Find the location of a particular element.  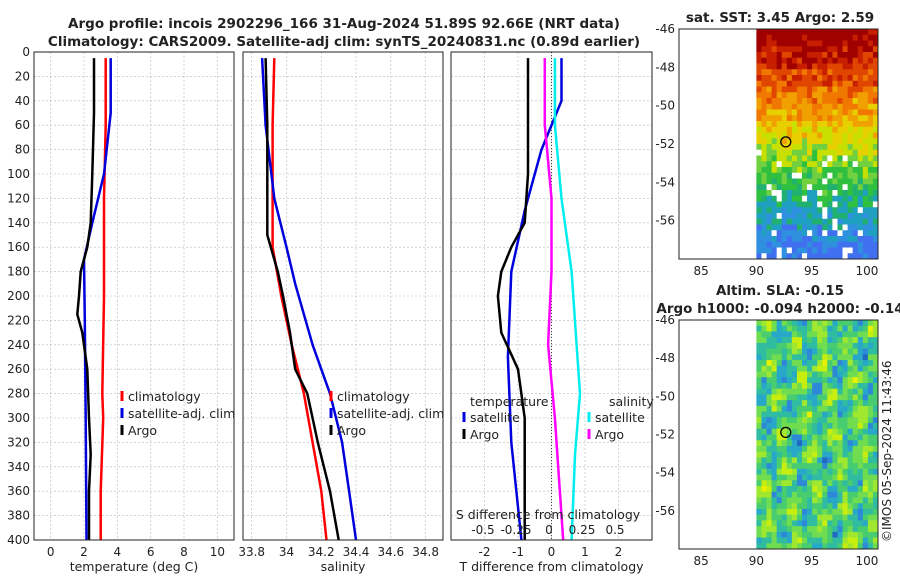

sla_map-ytick-label: -52 is located at coordinates (665, 435).